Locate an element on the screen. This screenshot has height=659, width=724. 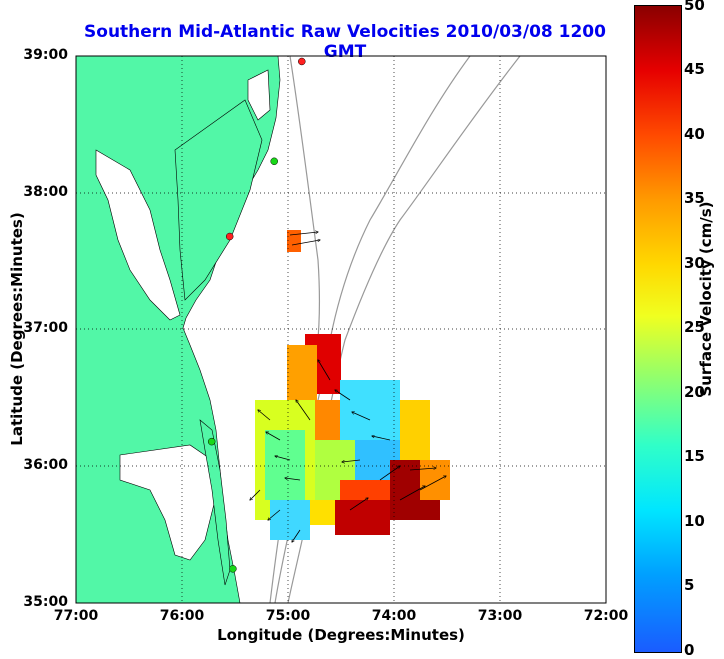
y-tick-label: 36:00 is located at coordinates (45, 465).